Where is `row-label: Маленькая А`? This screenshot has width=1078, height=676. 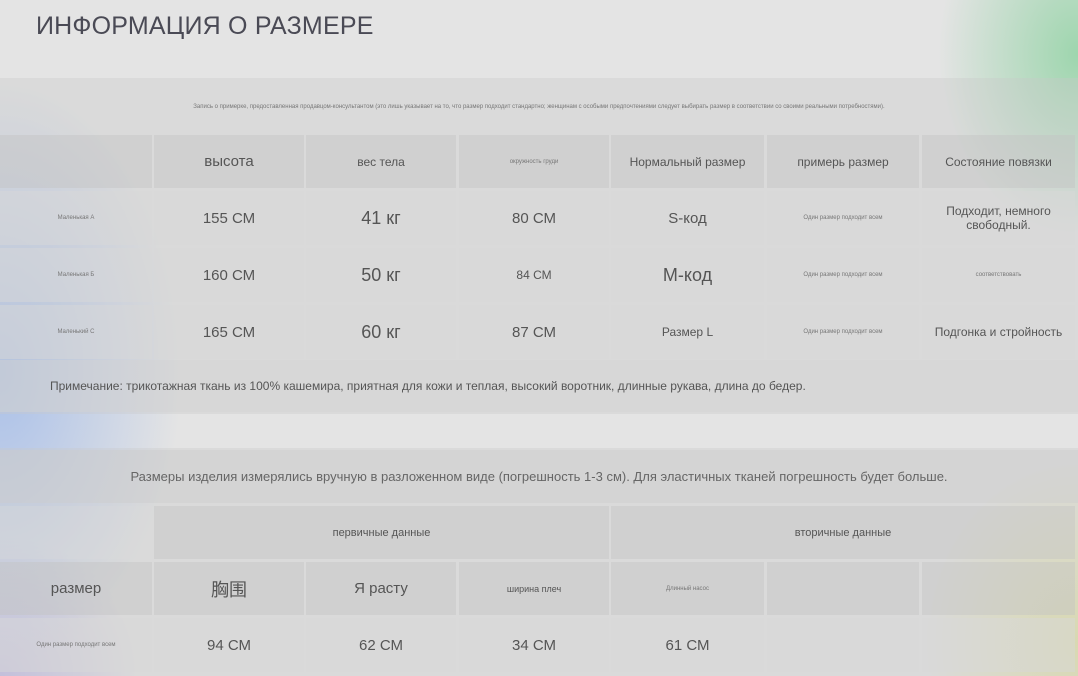 row-label: Маленькая А is located at coordinates (76, 218).